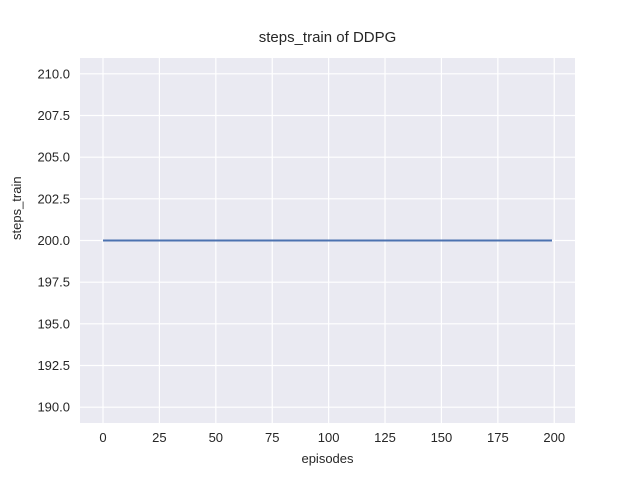  I want to click on y-tick-label: 195.0, so click(53, 323).